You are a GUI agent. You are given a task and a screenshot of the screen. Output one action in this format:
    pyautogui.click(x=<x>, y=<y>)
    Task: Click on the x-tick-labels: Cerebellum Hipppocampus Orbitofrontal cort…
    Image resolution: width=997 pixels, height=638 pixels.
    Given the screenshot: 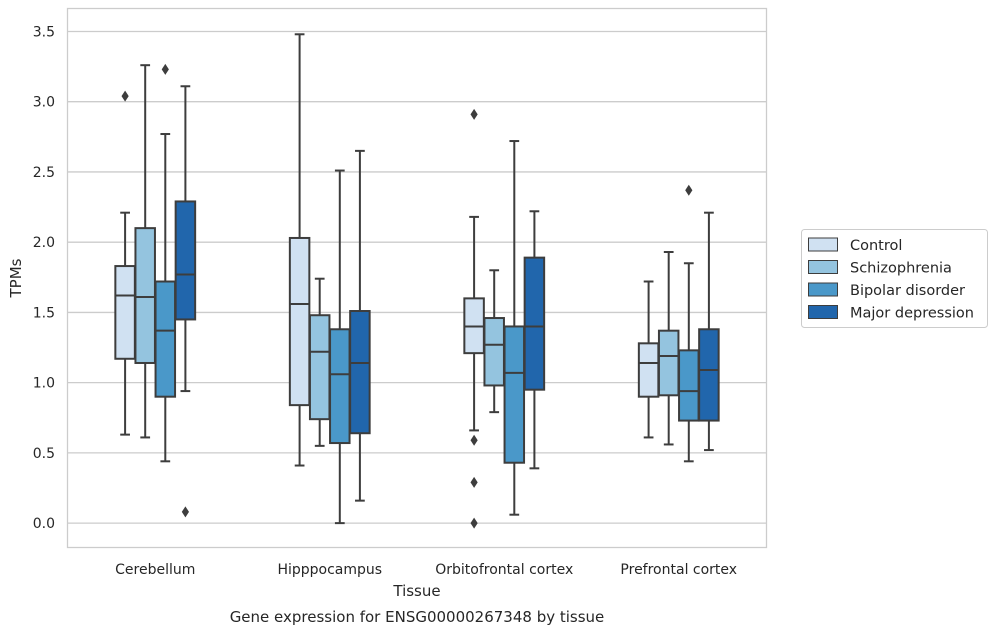 What is the action you would take?
    pyautogui.click(x=426, y=570)
    